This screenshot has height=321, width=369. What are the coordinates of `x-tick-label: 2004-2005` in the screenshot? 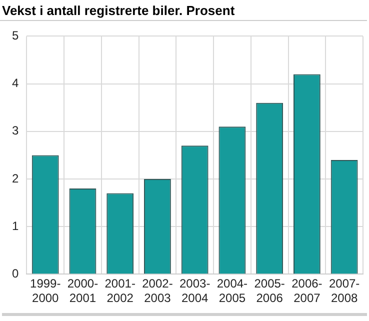 It's located at (232, 291).